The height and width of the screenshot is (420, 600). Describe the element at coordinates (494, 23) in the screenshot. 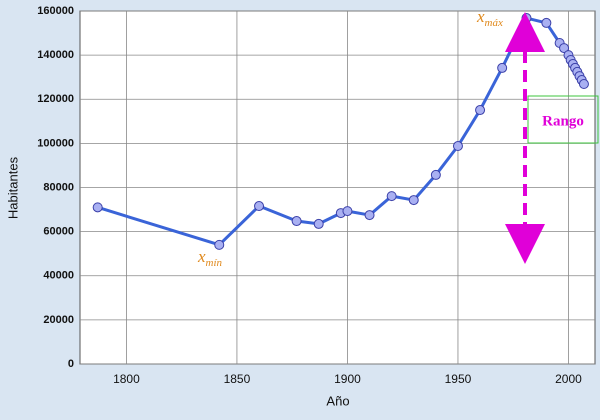

I see `annotation-sub: máx` at that location.